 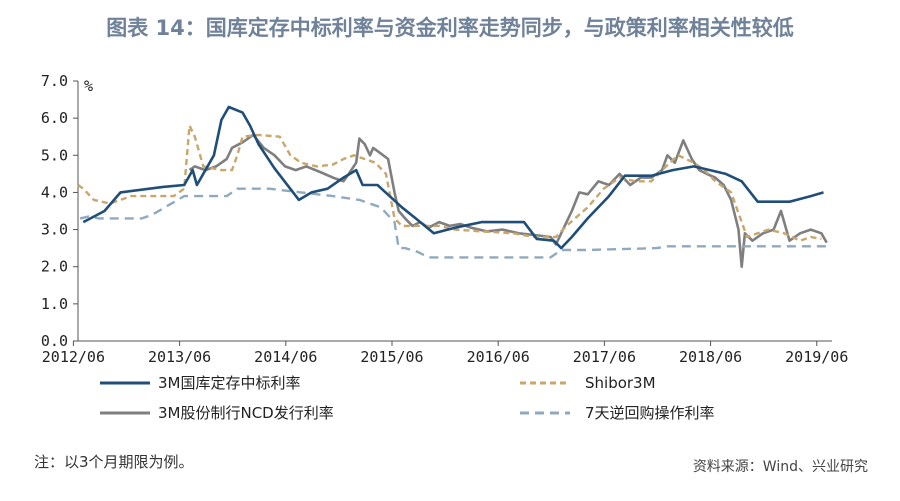 What do you see at coordinates (54, 304) in the screenshot?
I see `y-tick-label: 1.0` at bounding box center [54, 304].